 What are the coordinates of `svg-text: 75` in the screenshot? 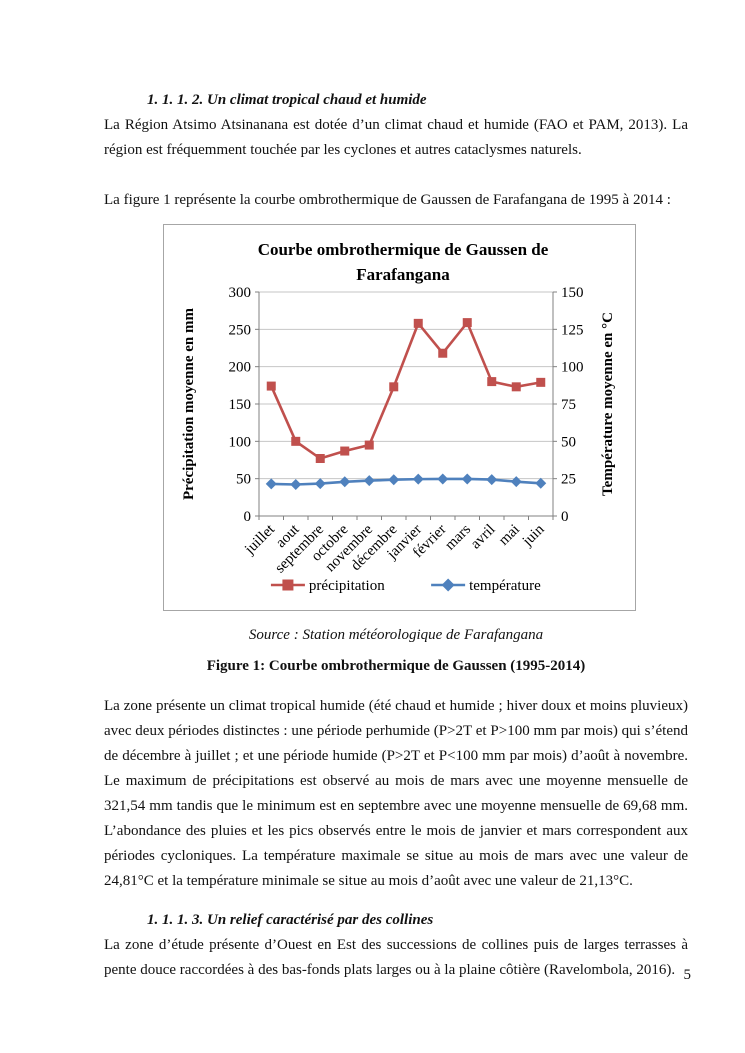 It's located at (568, 405).